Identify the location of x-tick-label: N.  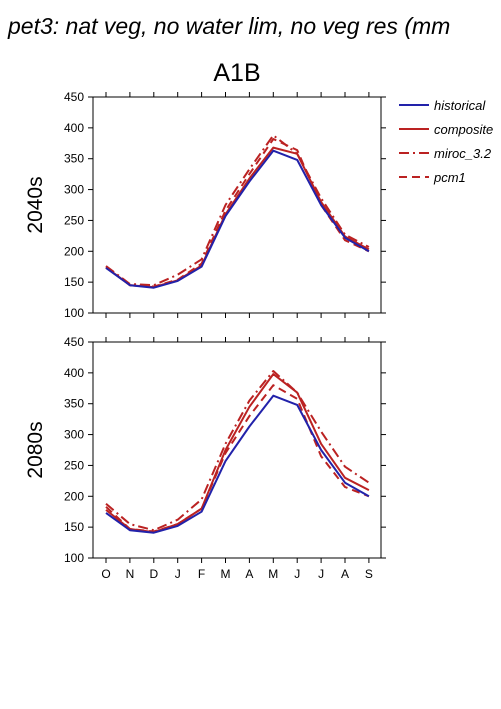
(130, 574).